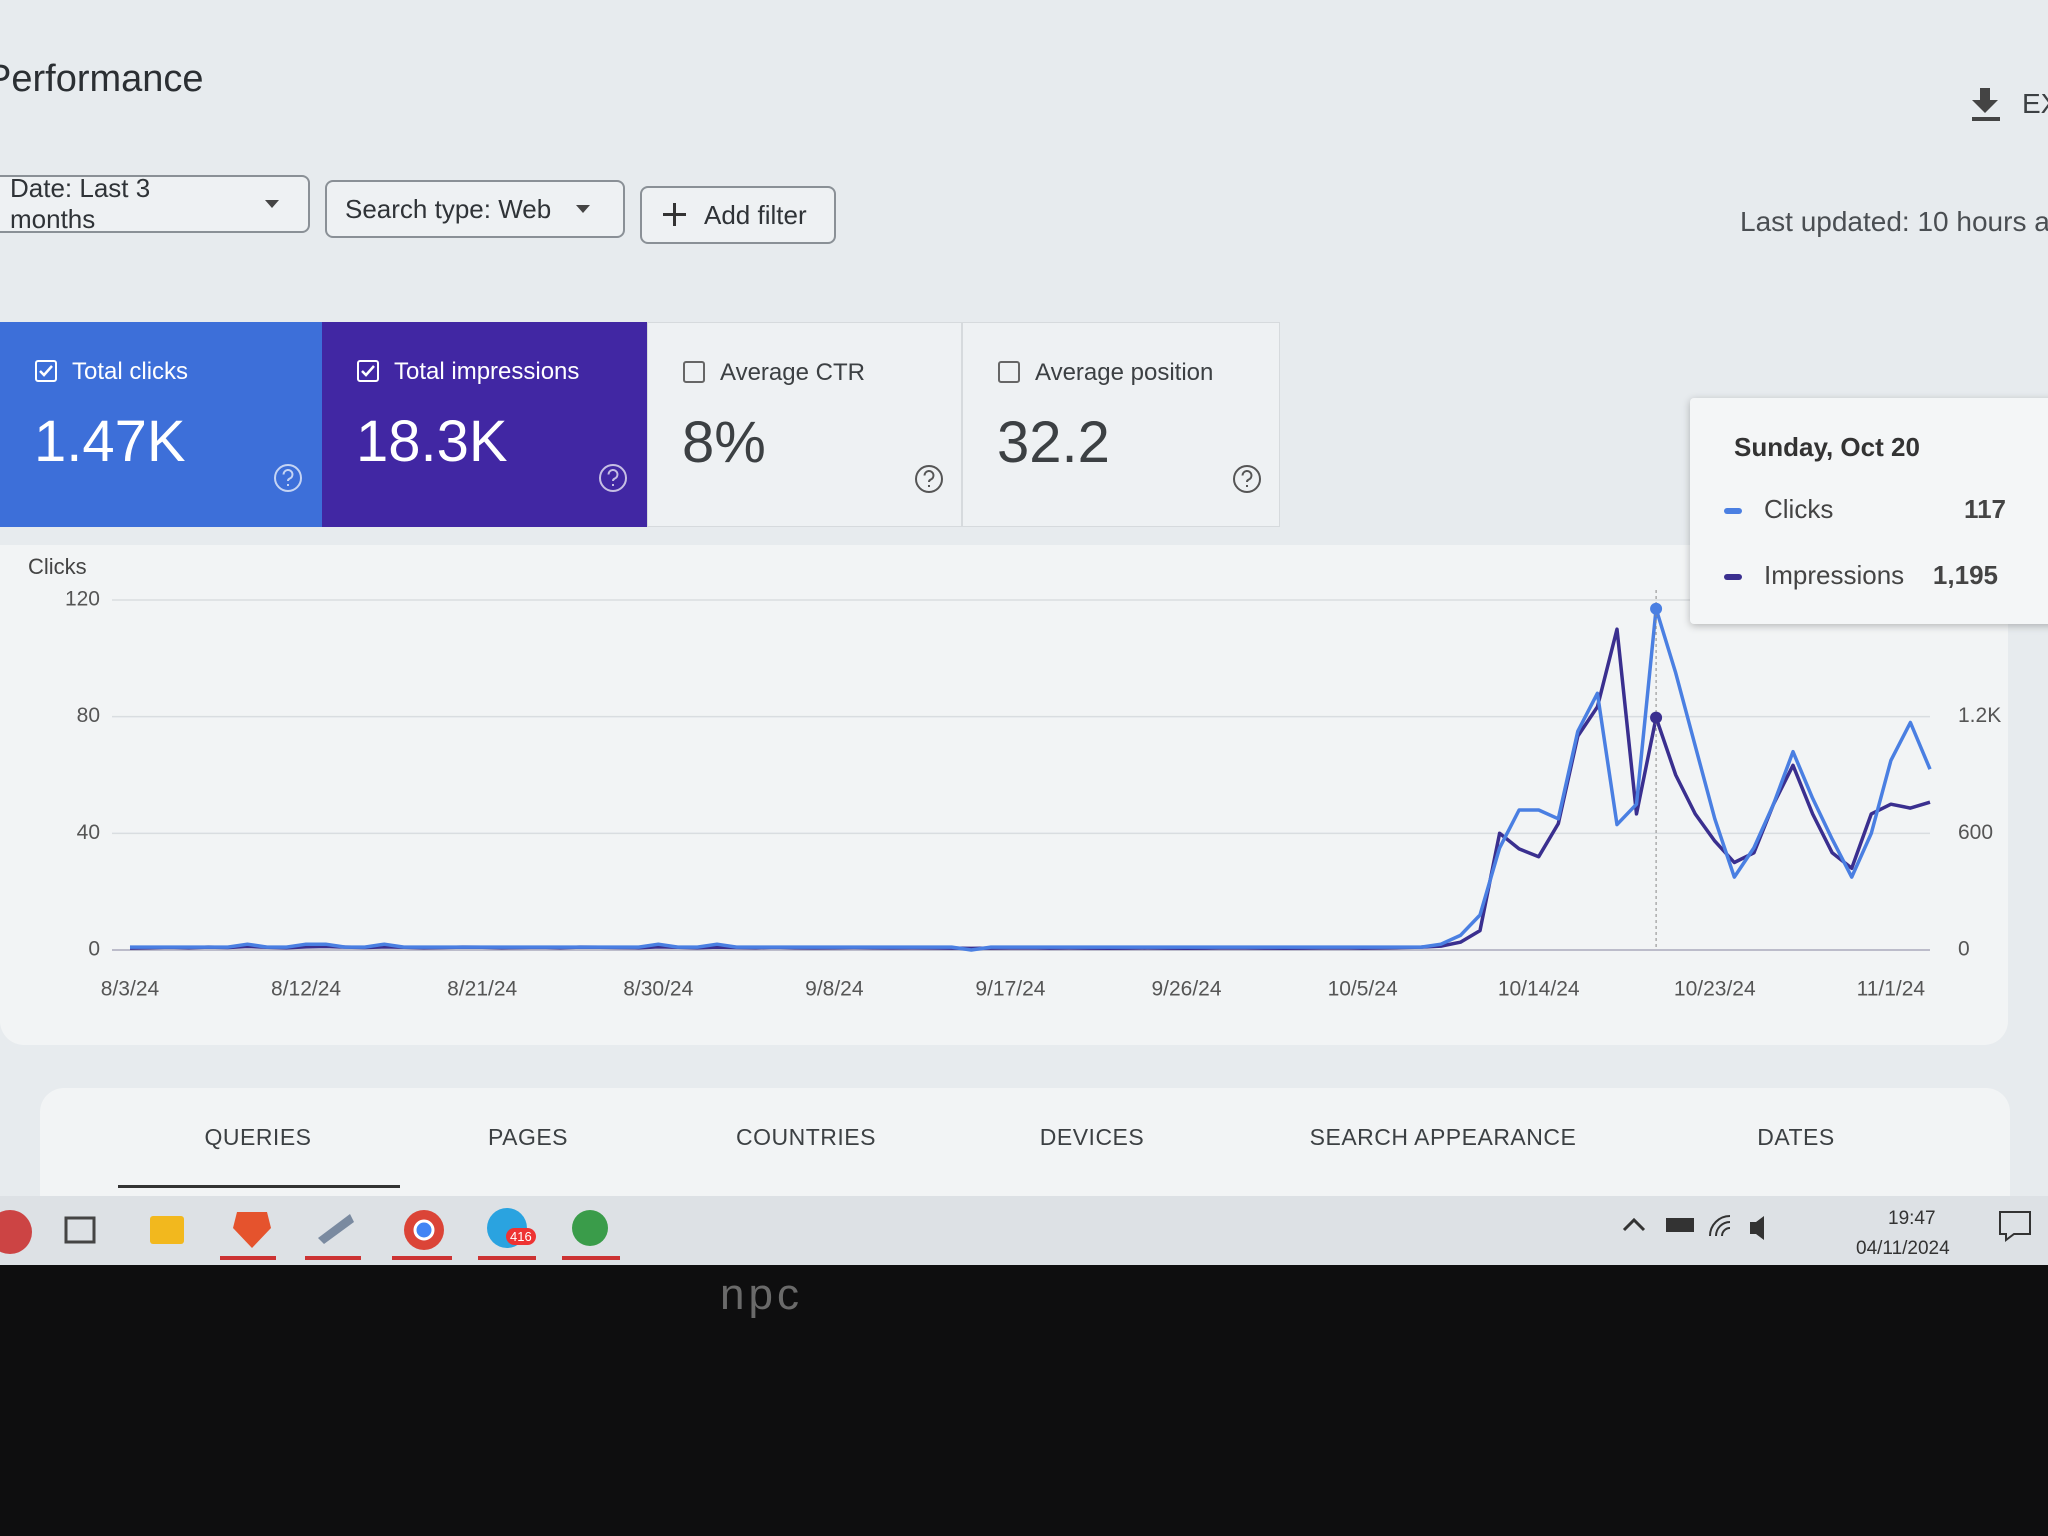 The height and width of the screenshot is (1536, 2048). Describe the element at coordinates (432, 441) in the screenshot. I see `metric-value: 18.3K` at that location.